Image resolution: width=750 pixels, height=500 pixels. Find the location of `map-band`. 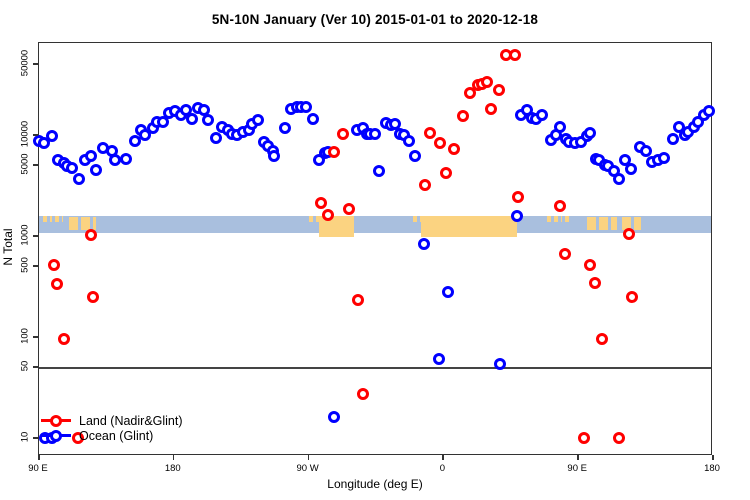

map-band is located at coordinates (375, 226).